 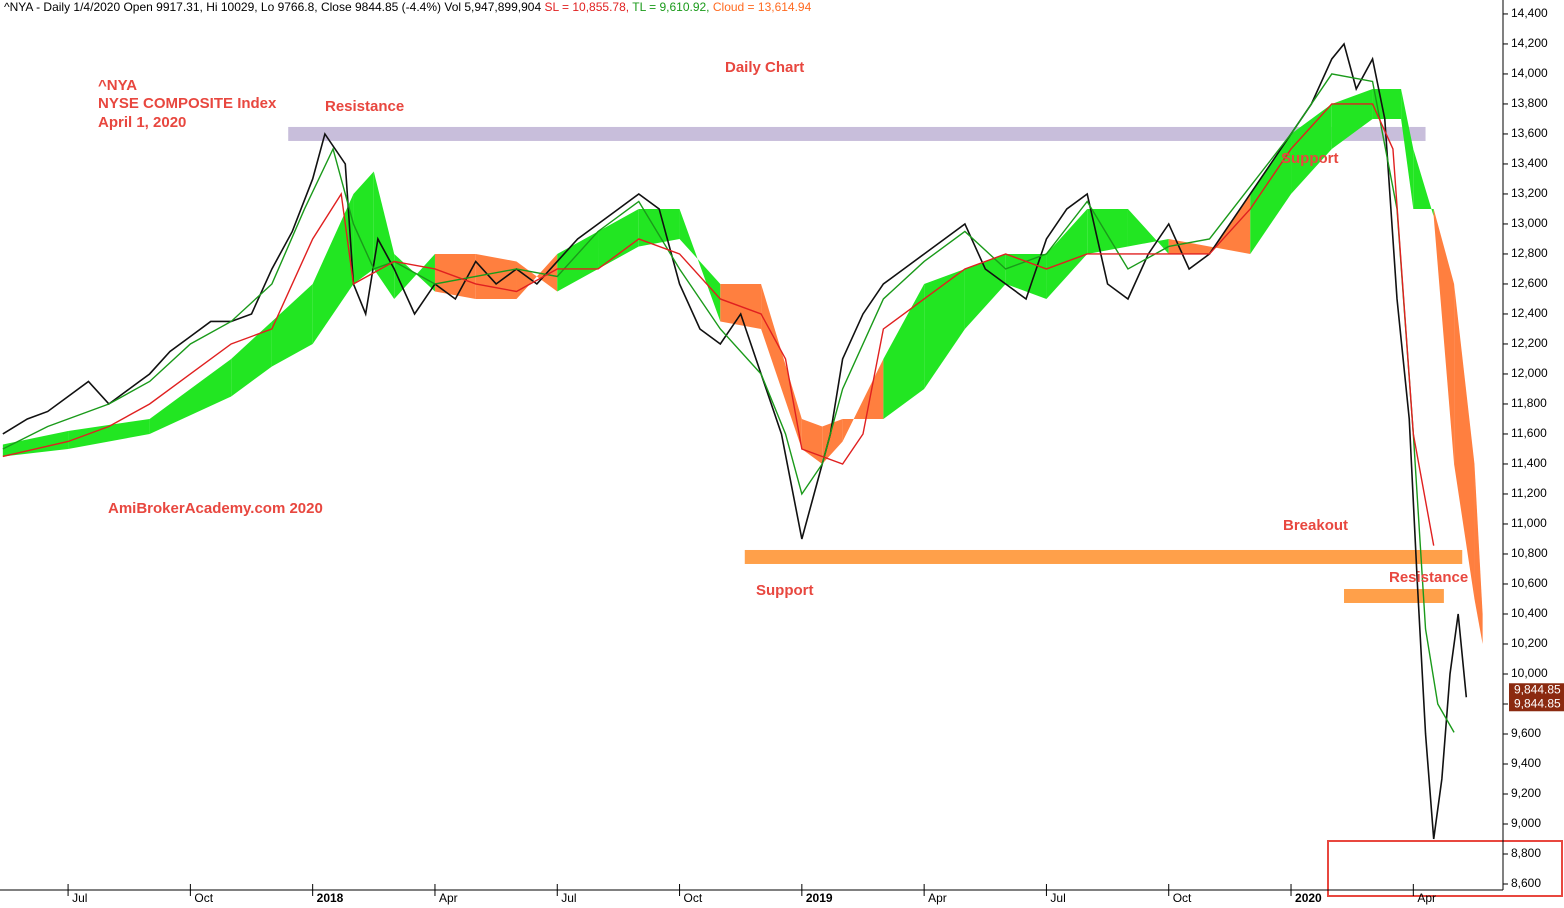 What do you see at coordinates (1529, 43) in the screenshot?
I see `y-tick-label: 14,200` at bounding box center [1529, 43].